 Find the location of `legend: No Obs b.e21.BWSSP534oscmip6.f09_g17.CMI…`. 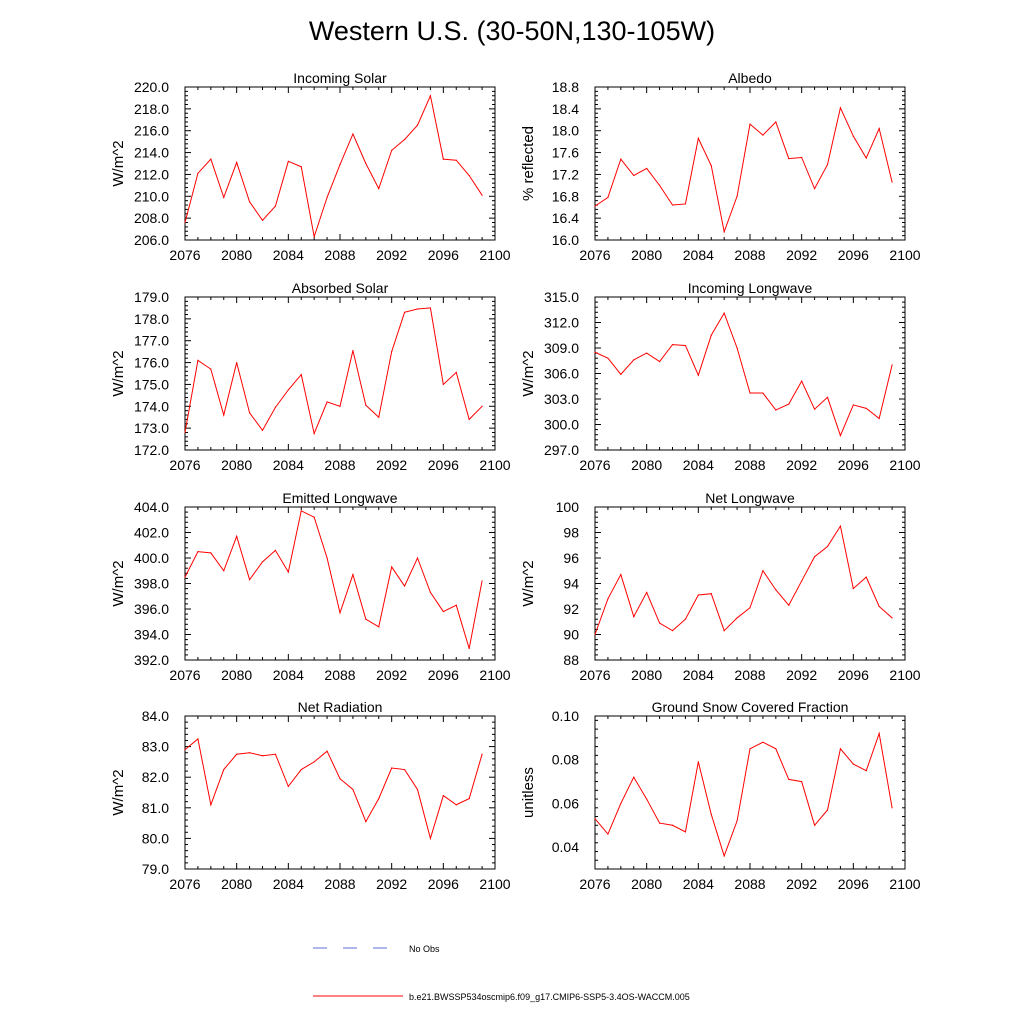

legend: No Obs b.e21.BWSSP534oscmip6.f09_g17.CMI… is located at coordinates (501, 973).